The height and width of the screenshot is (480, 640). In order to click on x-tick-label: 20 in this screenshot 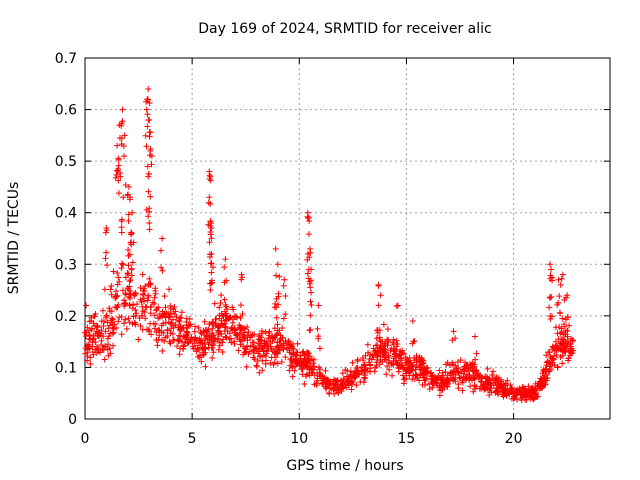, I will do `click(514, 439)`.